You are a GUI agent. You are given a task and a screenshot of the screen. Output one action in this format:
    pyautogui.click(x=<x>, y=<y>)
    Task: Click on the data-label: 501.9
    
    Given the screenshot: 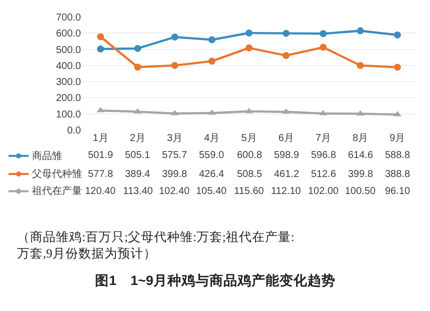 What is the action you would take?
    pyautogui.click(x=101, y=155)
    